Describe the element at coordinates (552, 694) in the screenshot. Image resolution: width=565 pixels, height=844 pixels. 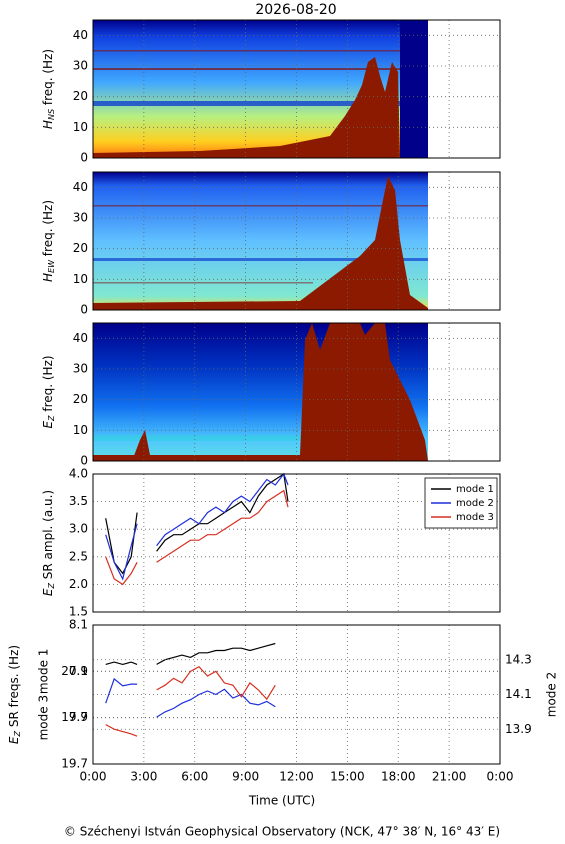
I see `axis-series-label: mode 2` at that location.